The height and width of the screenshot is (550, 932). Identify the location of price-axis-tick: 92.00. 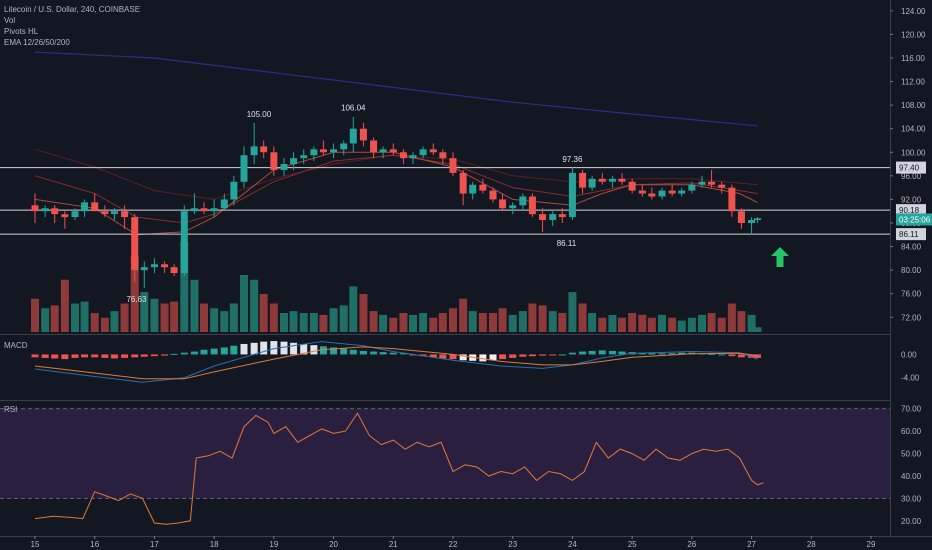
(911, 199).